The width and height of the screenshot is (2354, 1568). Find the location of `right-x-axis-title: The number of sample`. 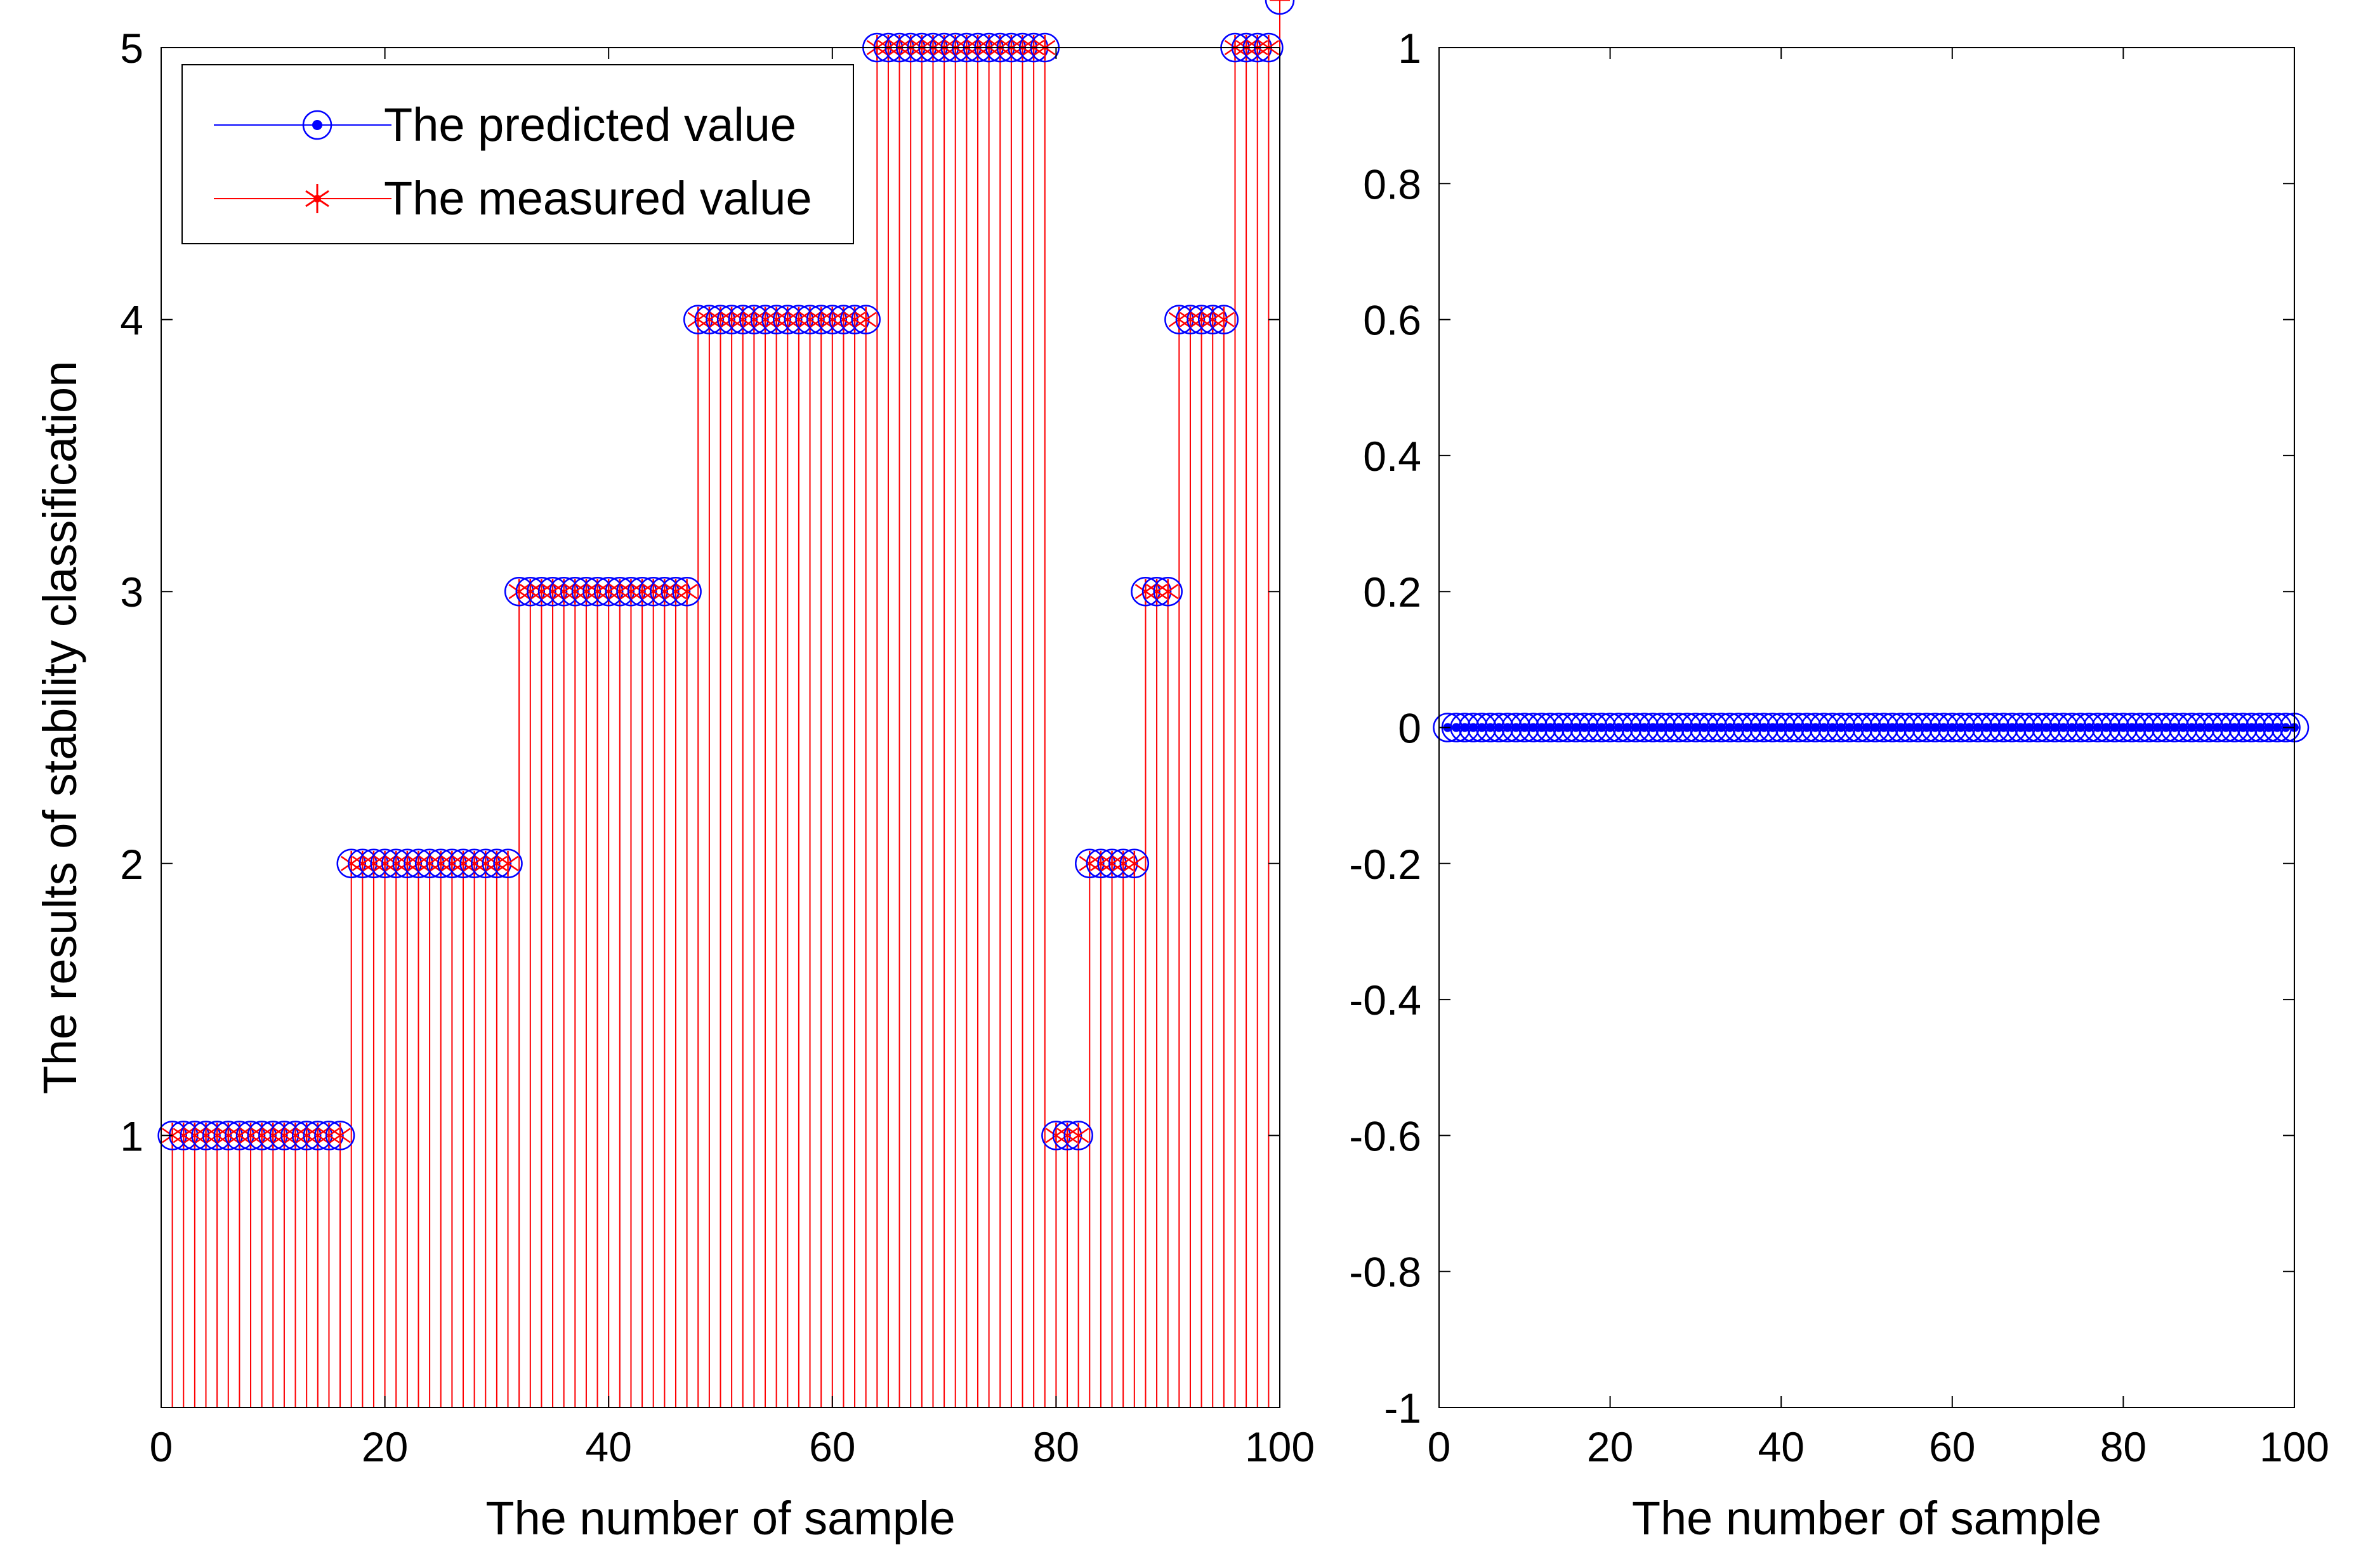

right-x-axis-title: The number of sample is located at coordinates (1866, 1518).